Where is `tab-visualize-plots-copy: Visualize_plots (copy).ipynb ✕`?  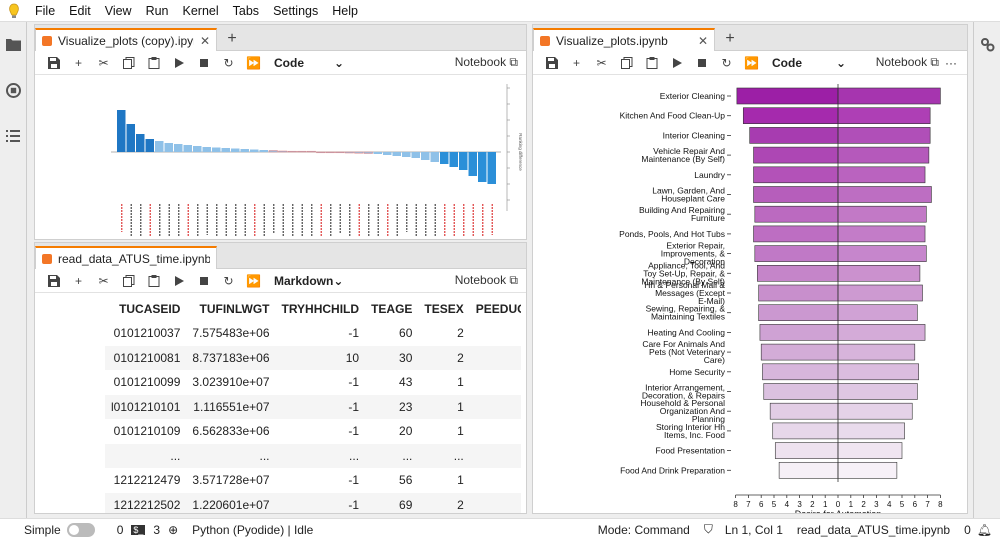 tab-visualize-plots-copy: Visualize_plots (copy).ipynb ✕ is located at coordinates (126, 40).